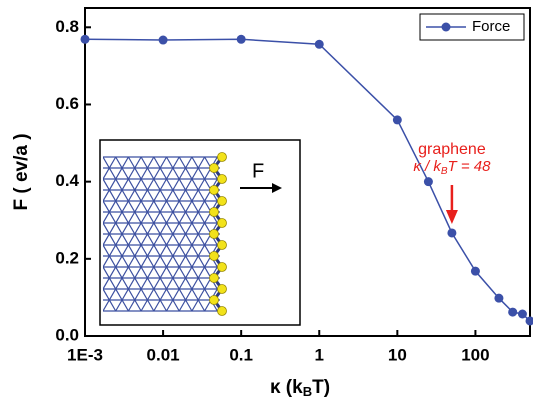 This screenshot has width=533, height=409. What do you see at coordinates (241, 354) in the screenshot?
I see `x-tick-label: 0.1` at bounding box center [241, 354].